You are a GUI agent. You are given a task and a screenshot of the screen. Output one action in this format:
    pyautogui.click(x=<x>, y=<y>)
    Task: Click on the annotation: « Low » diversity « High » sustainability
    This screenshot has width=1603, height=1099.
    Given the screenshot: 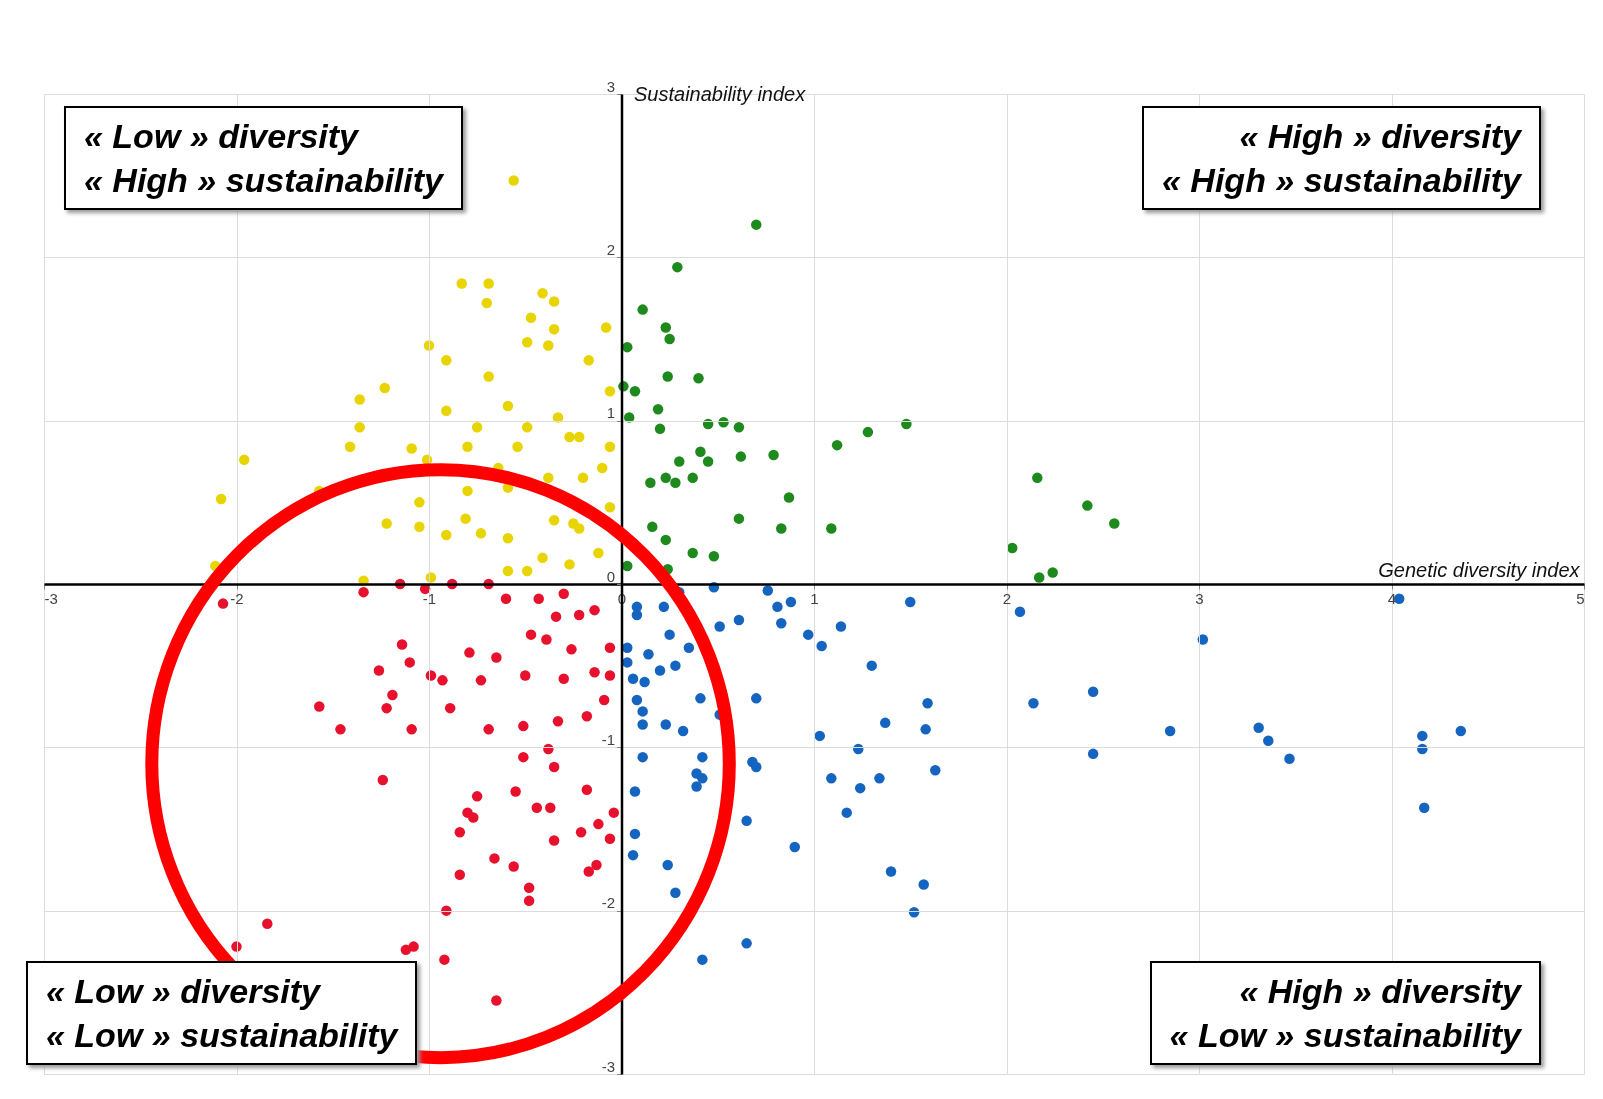 What is the action you would take?
    pyautogui.click(x=263, y=158)
    